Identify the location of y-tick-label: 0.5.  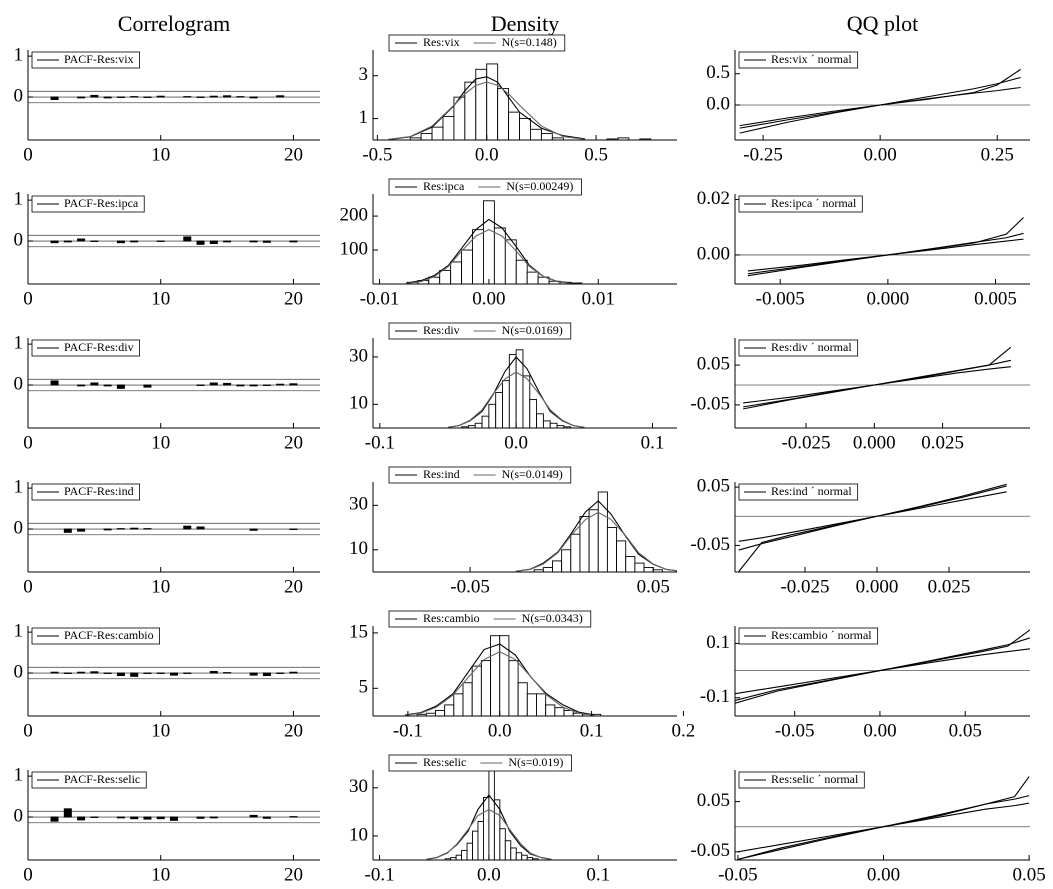
(718, 72).